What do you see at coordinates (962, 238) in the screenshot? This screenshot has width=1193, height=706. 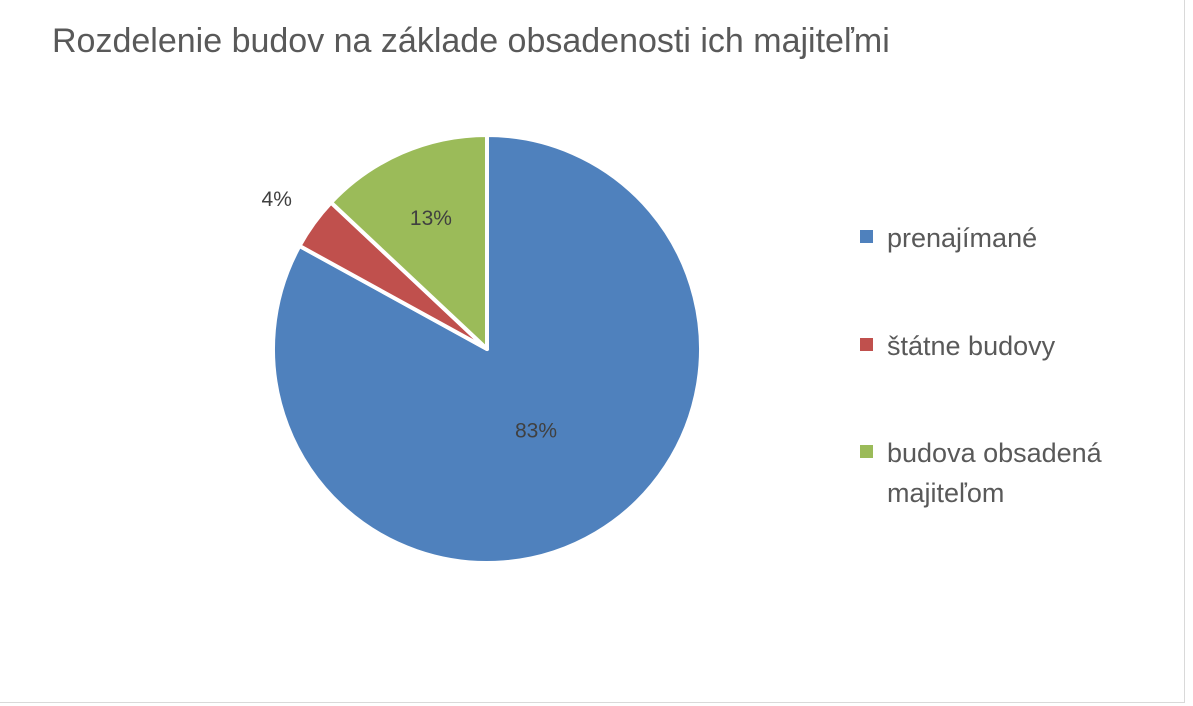 I see `legend-label-prenajimane: prenajímané` at bounding box center [962, 238].